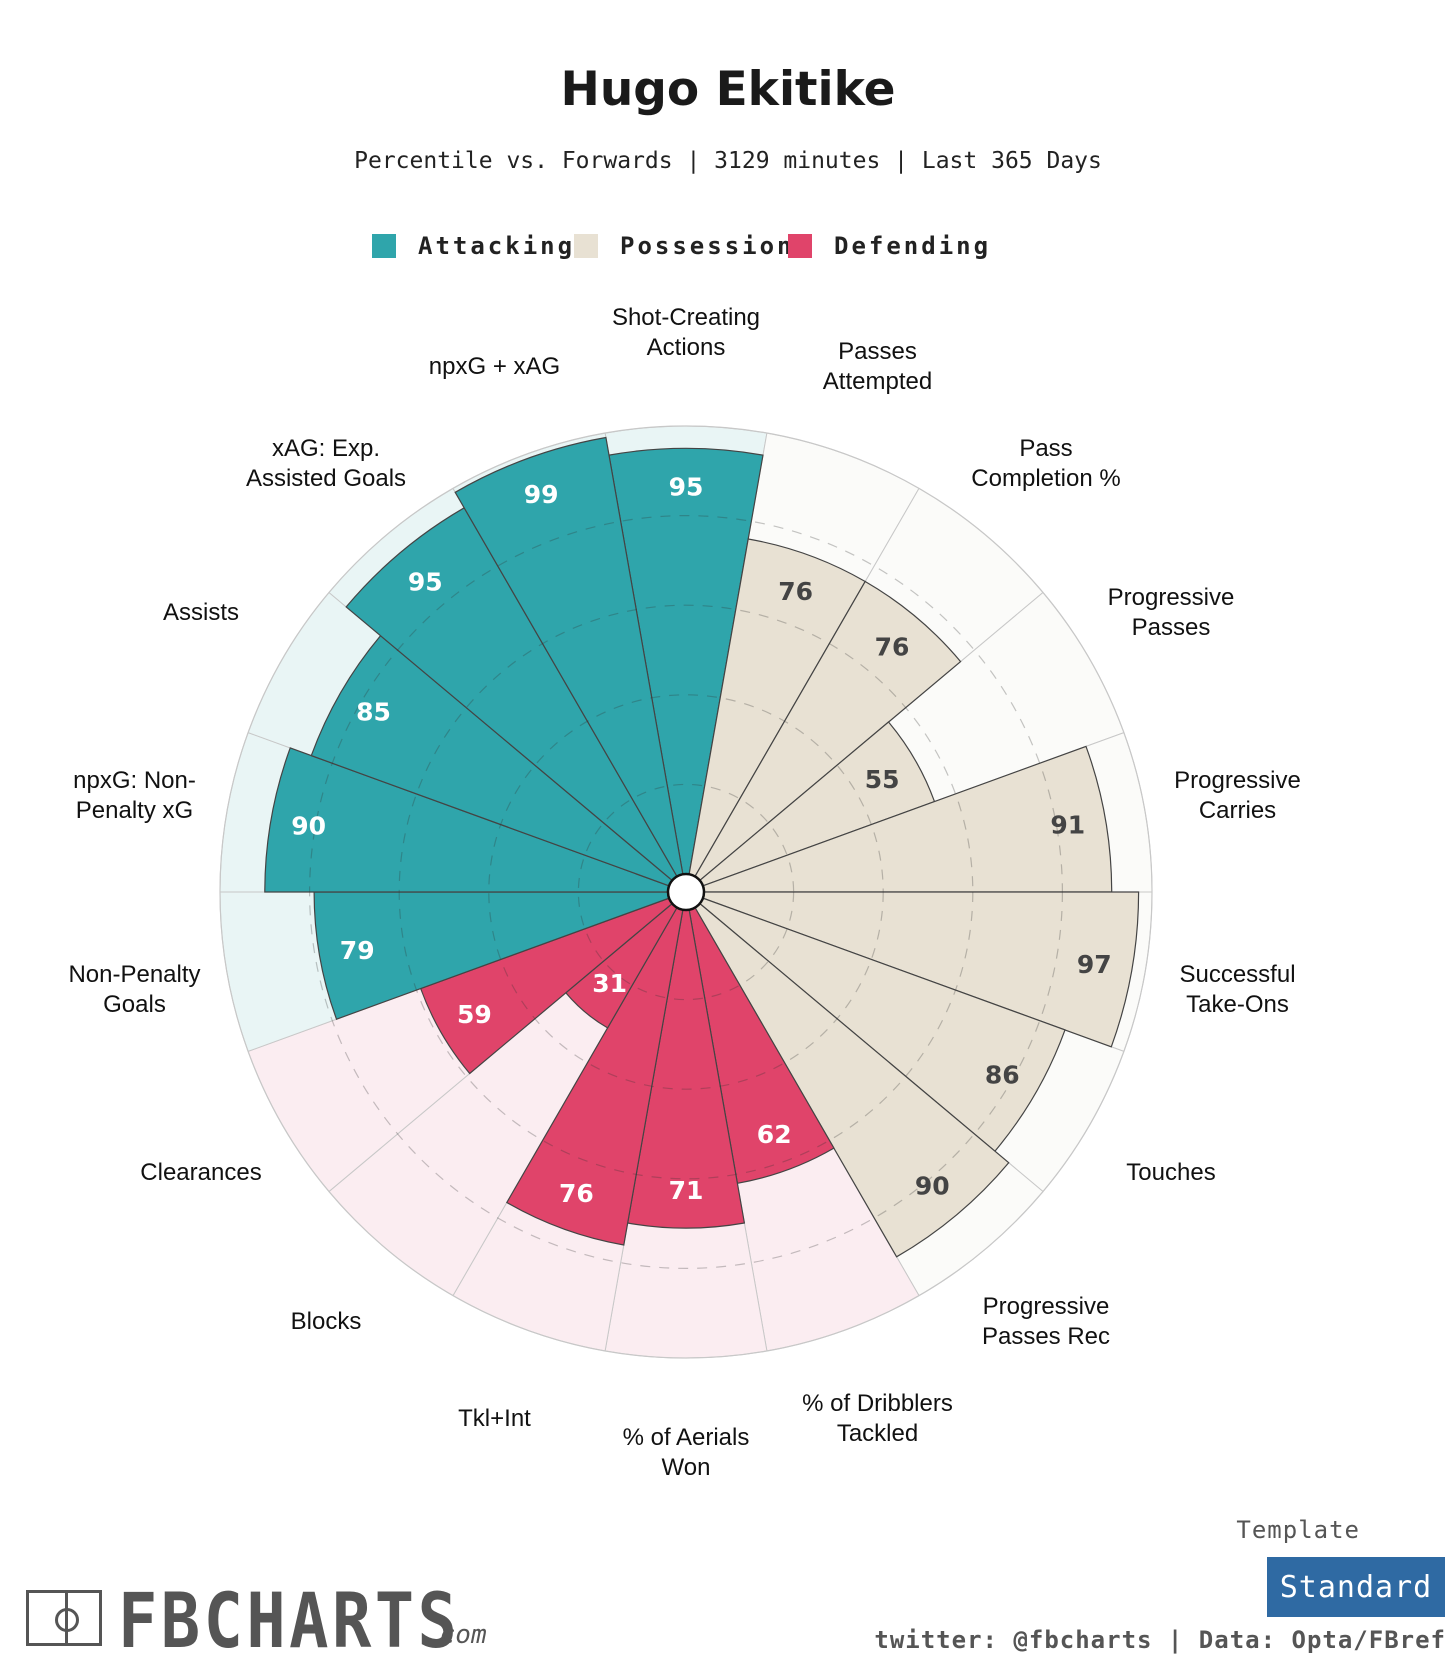  I want to click on template-label: Template, so click(1298, 1530).